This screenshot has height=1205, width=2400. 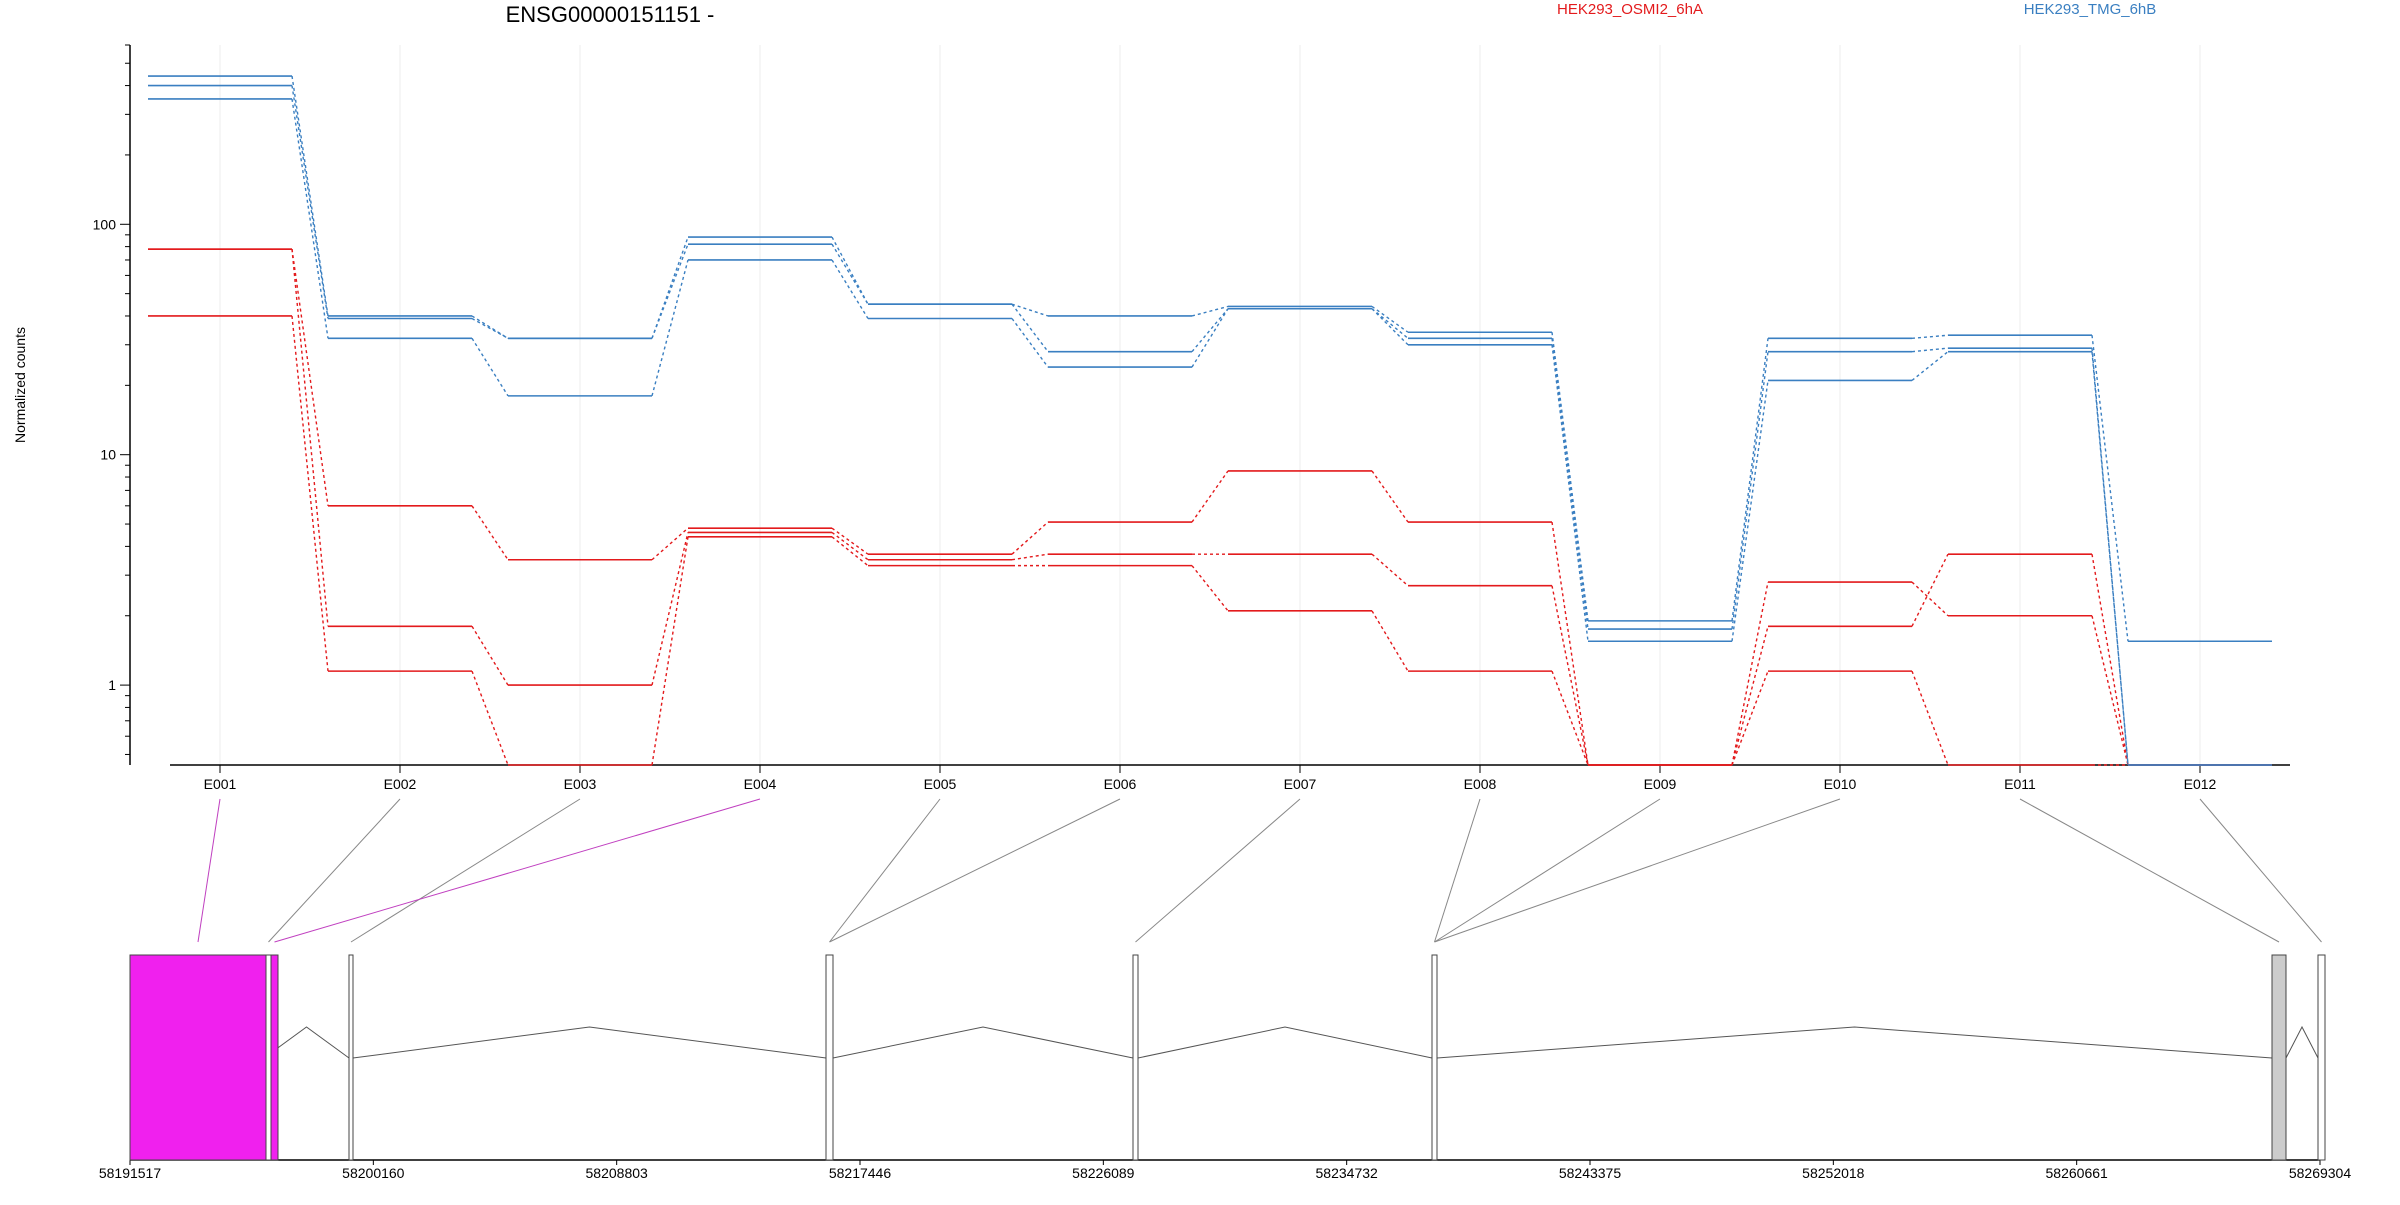 What do you see at coordinates (1347, 1173) in the screenshot?
I see `coordinate-tick-label: 58234732` at bounding box center [1347, 1173].